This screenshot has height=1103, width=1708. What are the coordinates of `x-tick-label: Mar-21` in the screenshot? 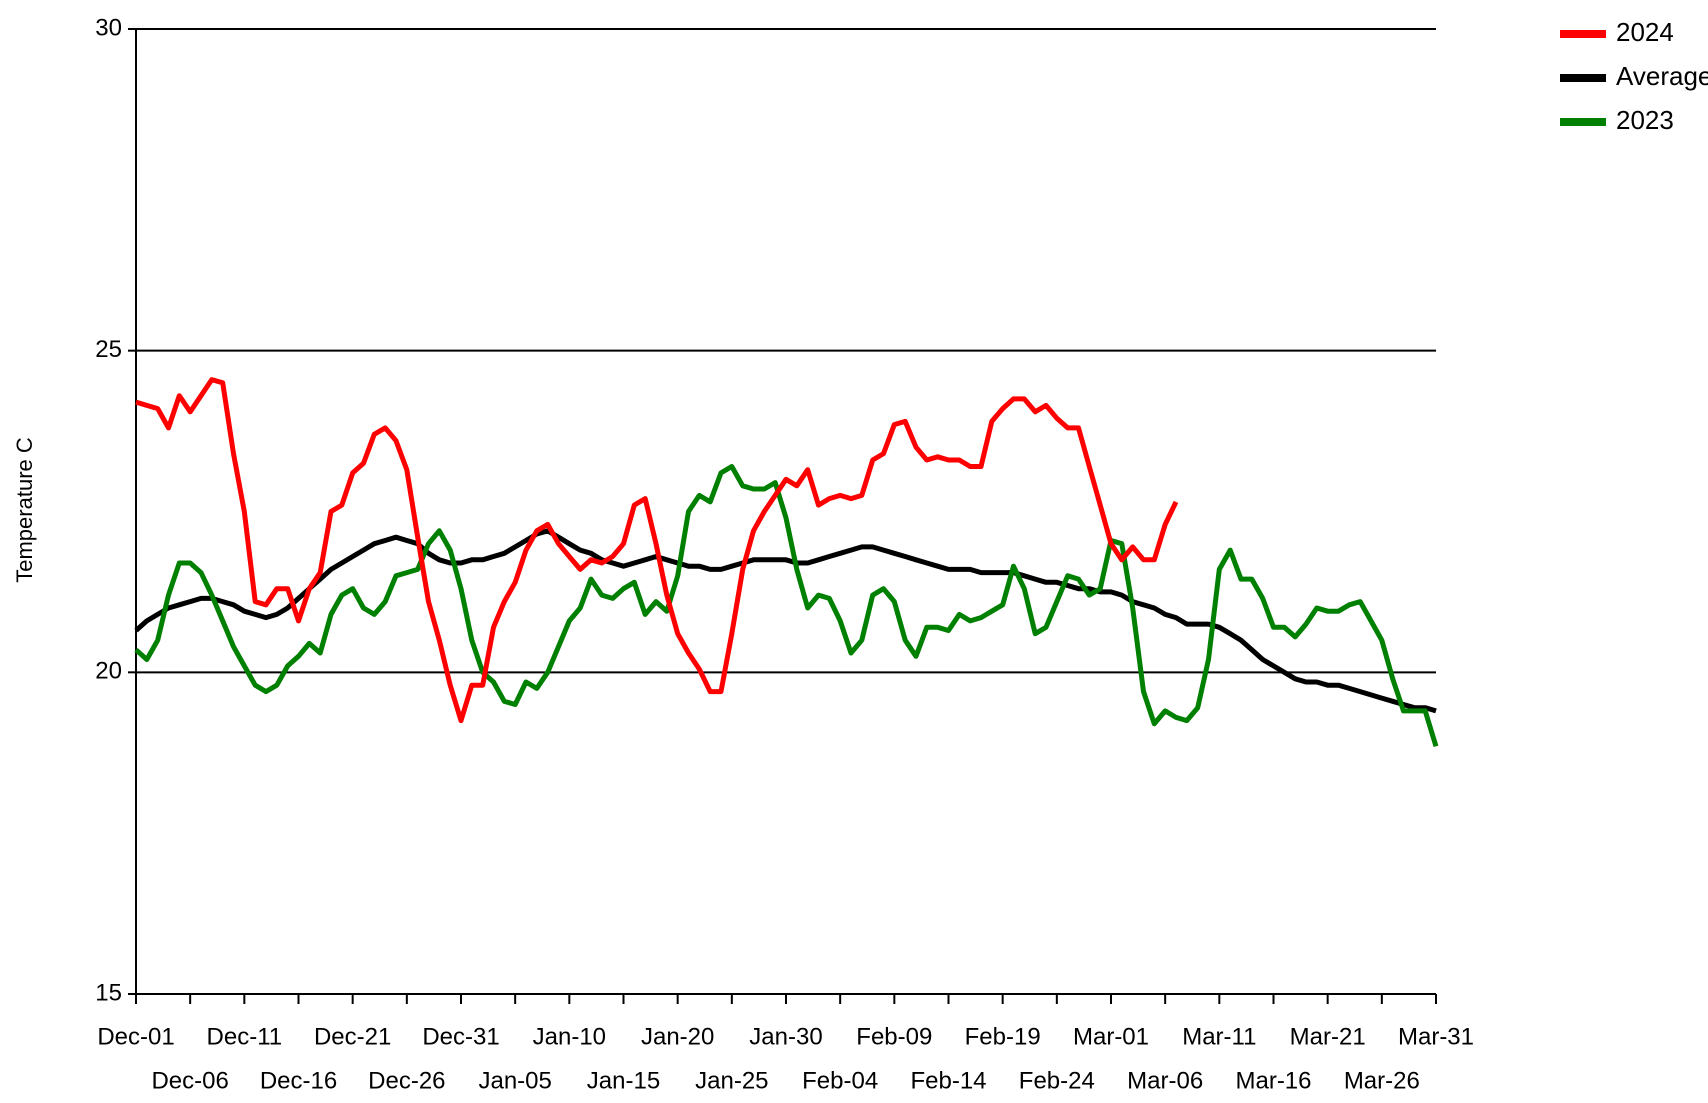 It's located at (1328, 1036).